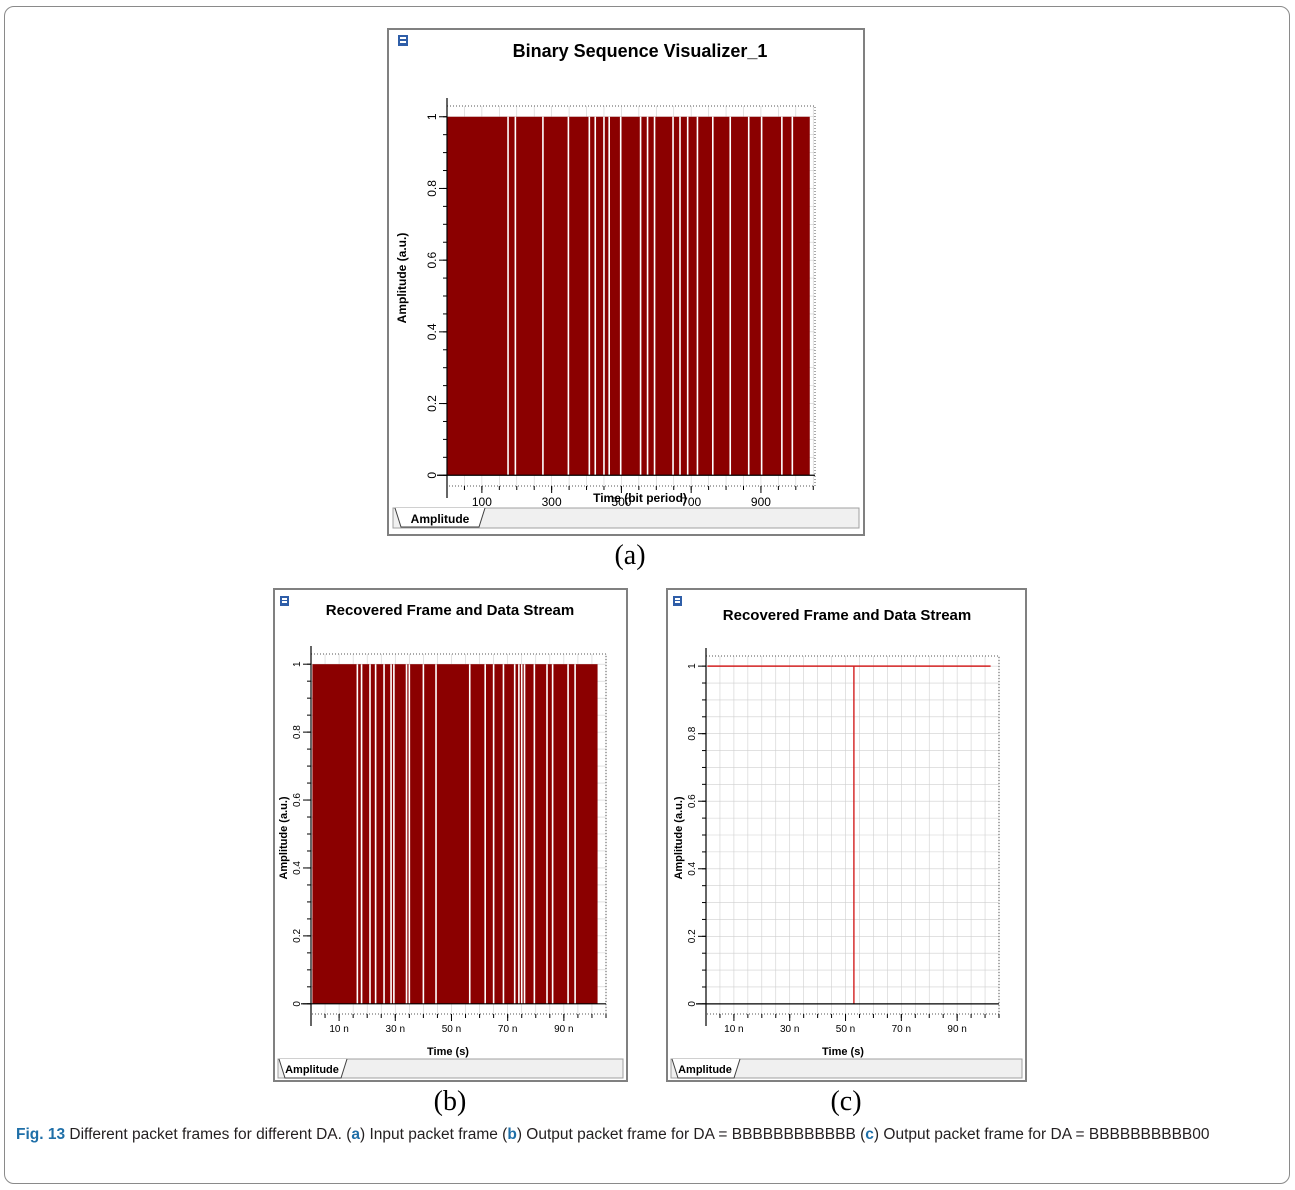 The height and width of the screenshot is (1190, 1295). Describe the element at coordinates (761, 502) in the screenshot. I see `x-tick-label: 900` at that location.